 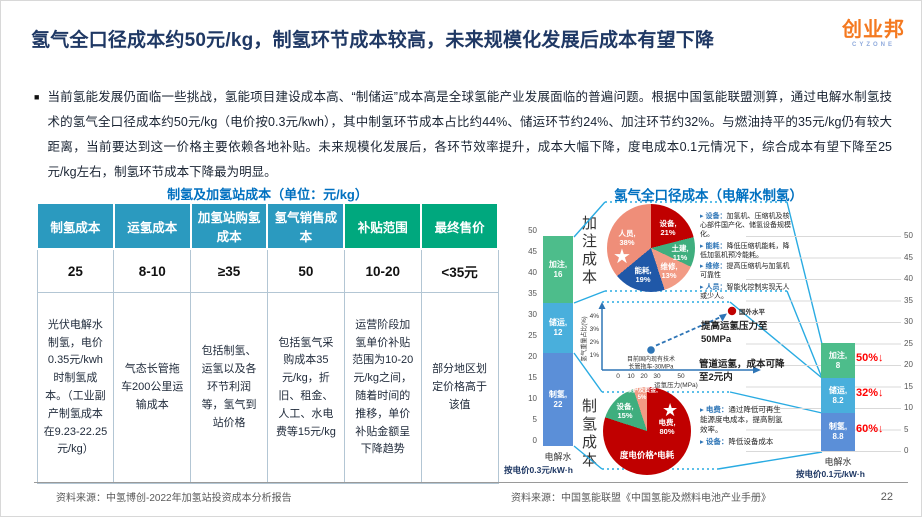 I want to click on table-values-row: 25 8-10 ≥35 50 10-20 <35元, so click(x=267, y=270).